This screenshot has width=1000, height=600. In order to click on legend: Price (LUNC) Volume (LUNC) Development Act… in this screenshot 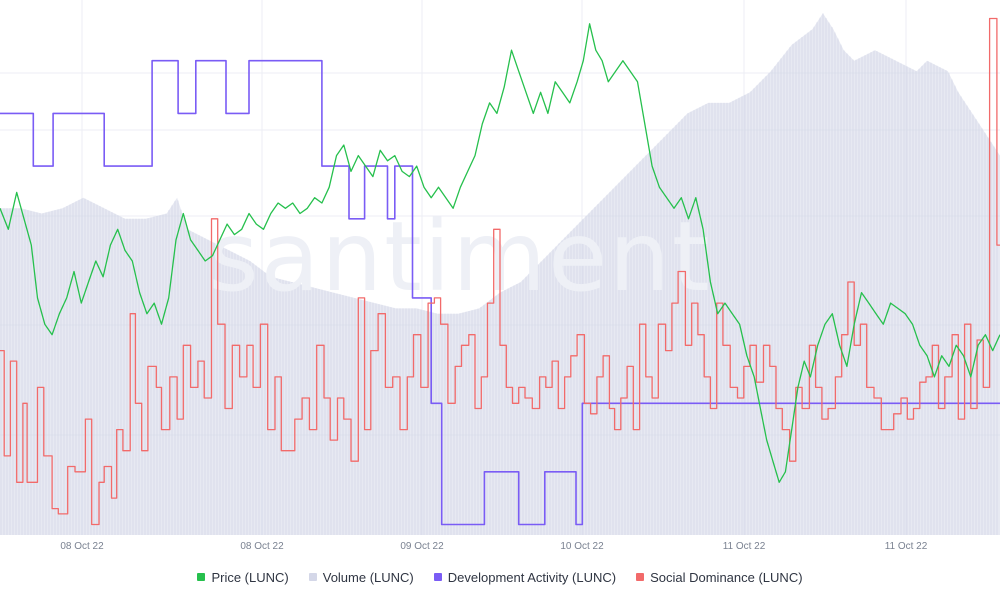, I will do `click(500, 577)`.